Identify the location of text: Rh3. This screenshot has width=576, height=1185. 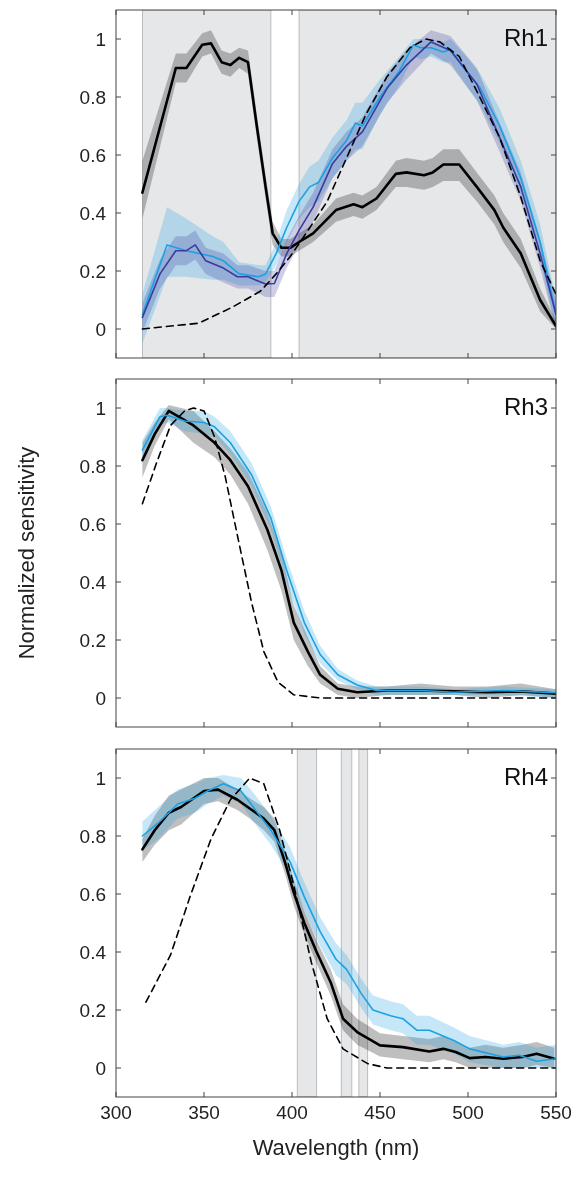
(525, 406).